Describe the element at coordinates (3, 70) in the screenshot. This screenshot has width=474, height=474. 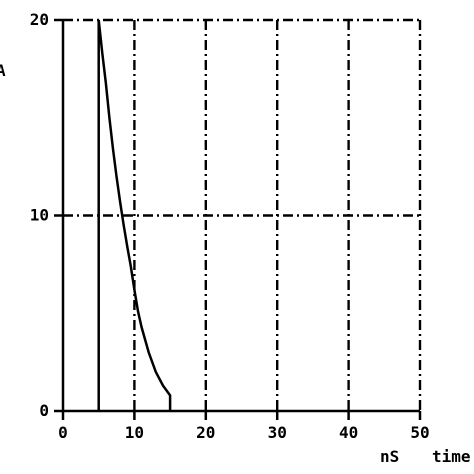
I see `y-axis-label: A` at that location.